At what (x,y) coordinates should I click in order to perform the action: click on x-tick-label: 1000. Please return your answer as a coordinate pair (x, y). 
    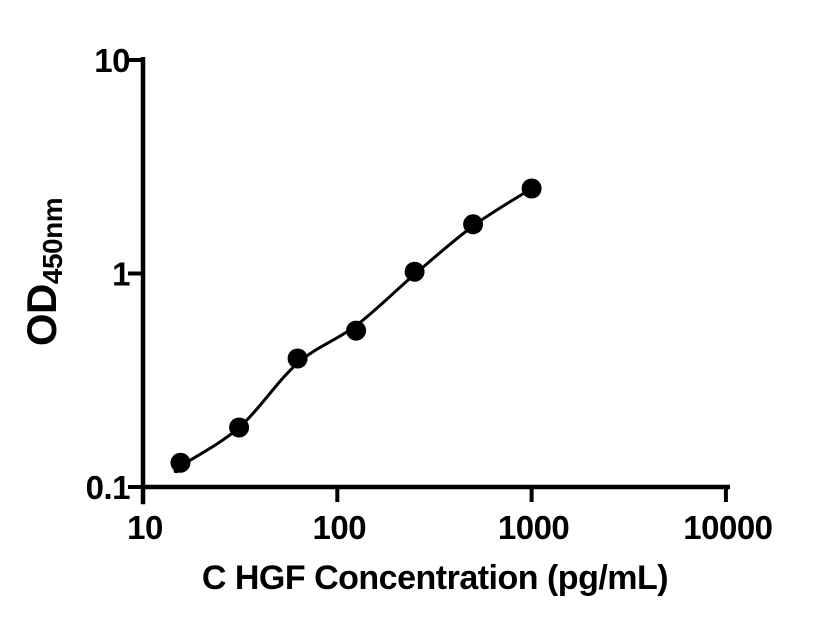
    Looking at the image, I should click on (533, 527).